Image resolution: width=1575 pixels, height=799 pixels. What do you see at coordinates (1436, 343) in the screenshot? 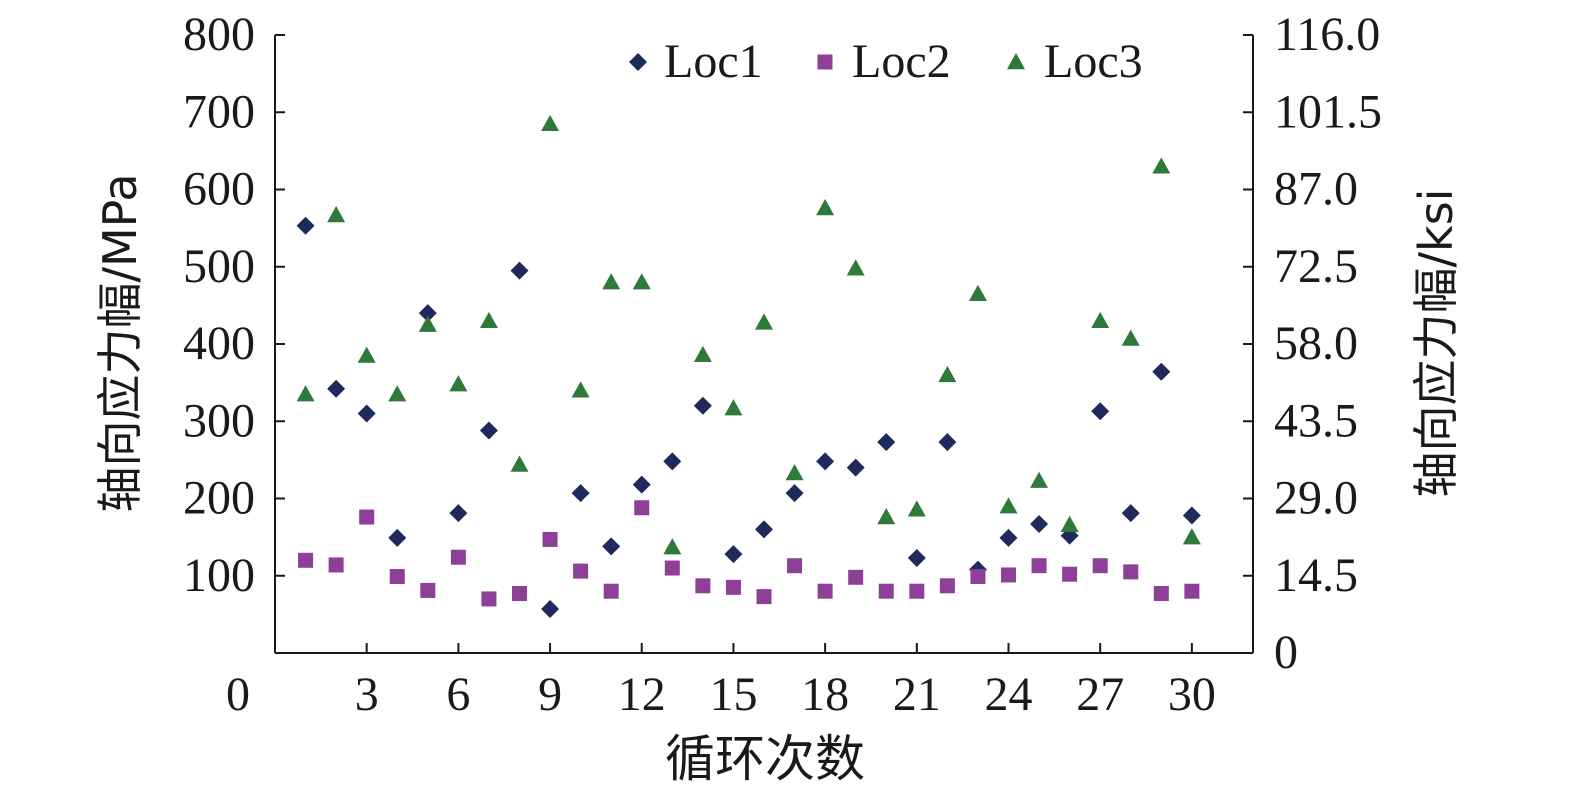
I see `right-y-axis-title: 轴向应力幅/ksi` at bounding box center [1436, 343].